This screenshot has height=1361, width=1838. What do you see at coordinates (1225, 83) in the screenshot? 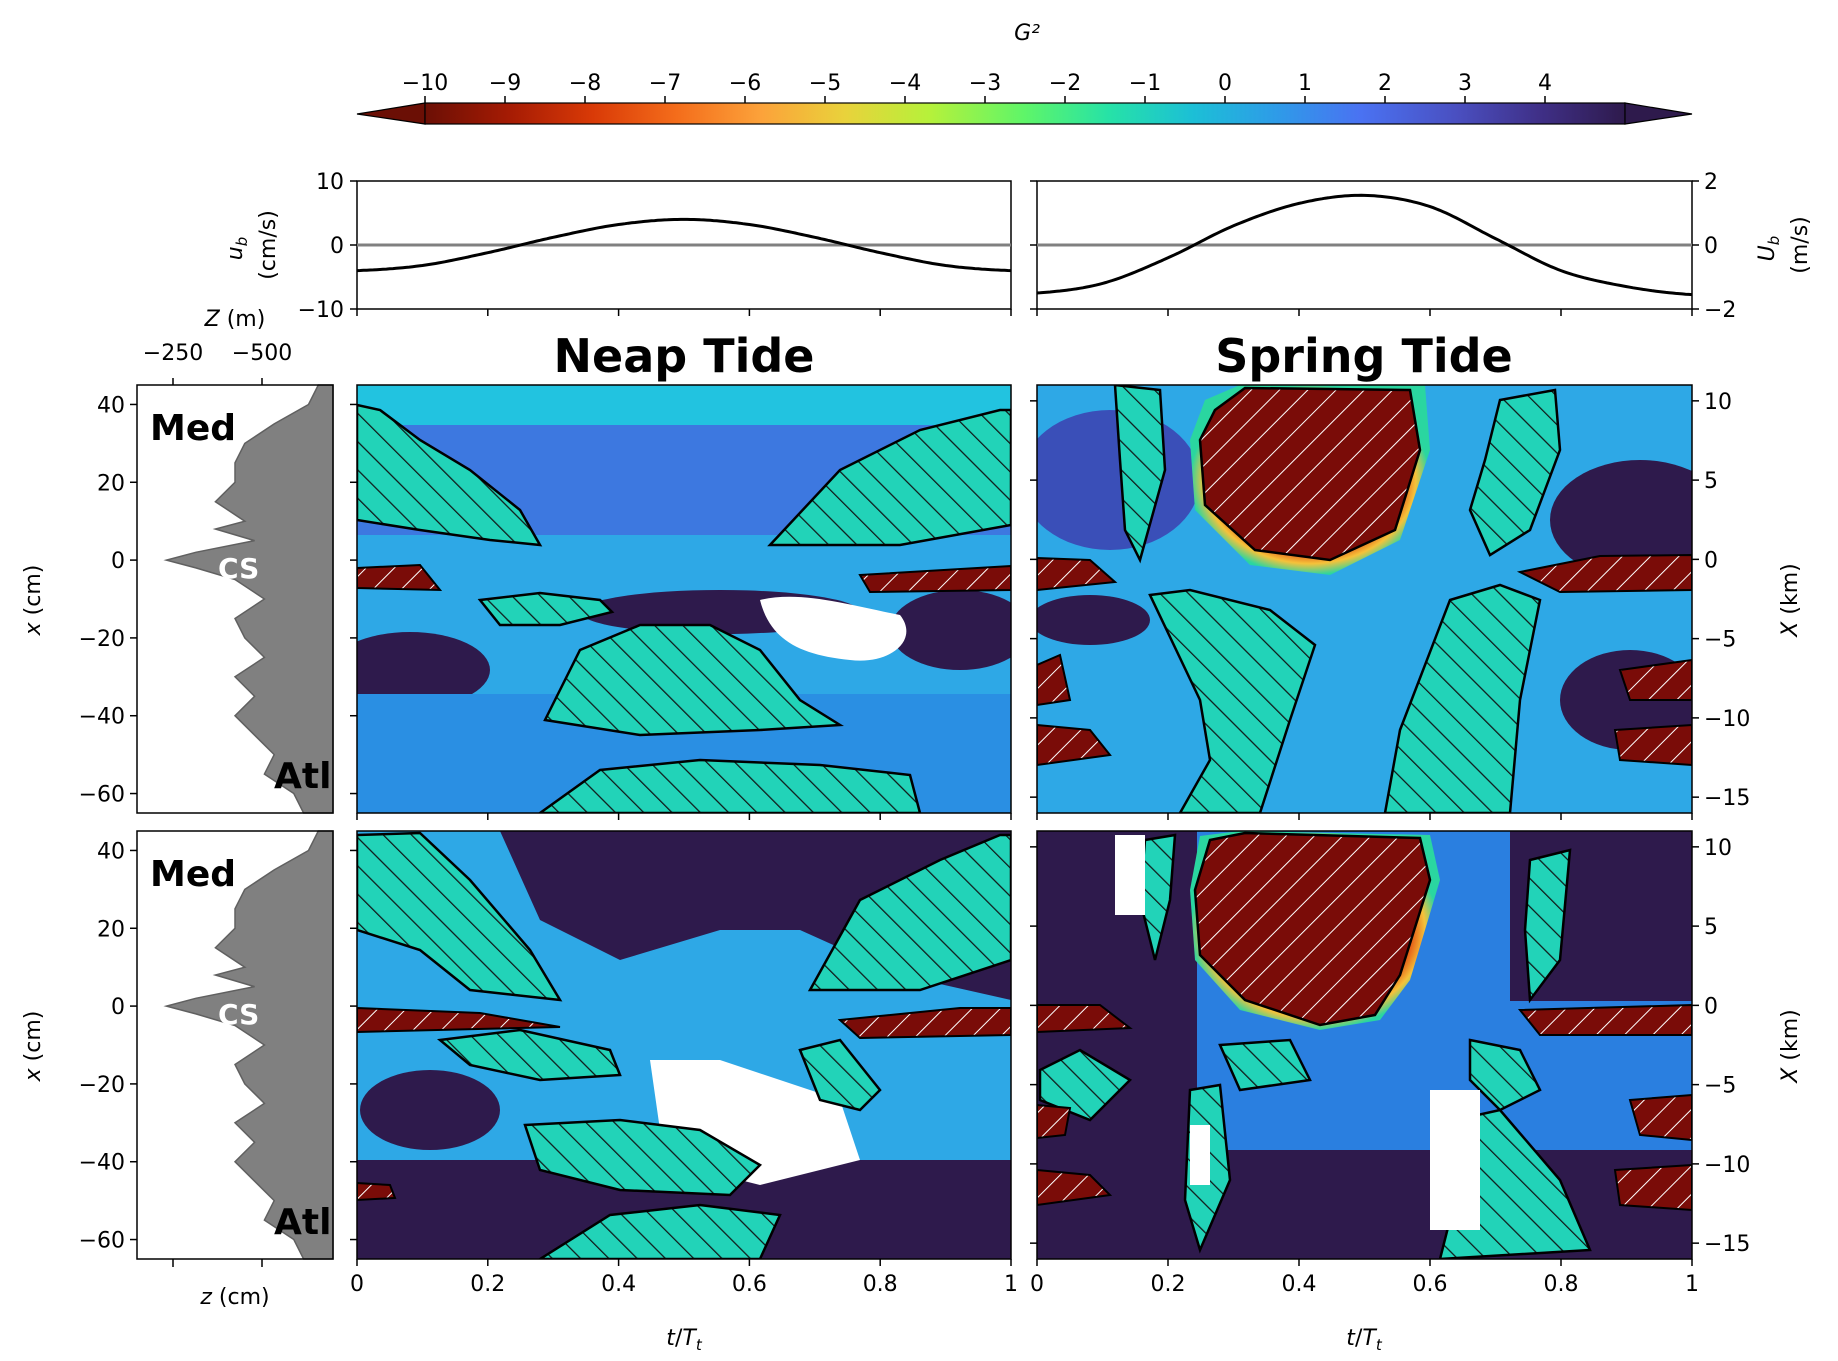
I see `colorbar-tick-label: 0` at bounding box center [1225, 83].